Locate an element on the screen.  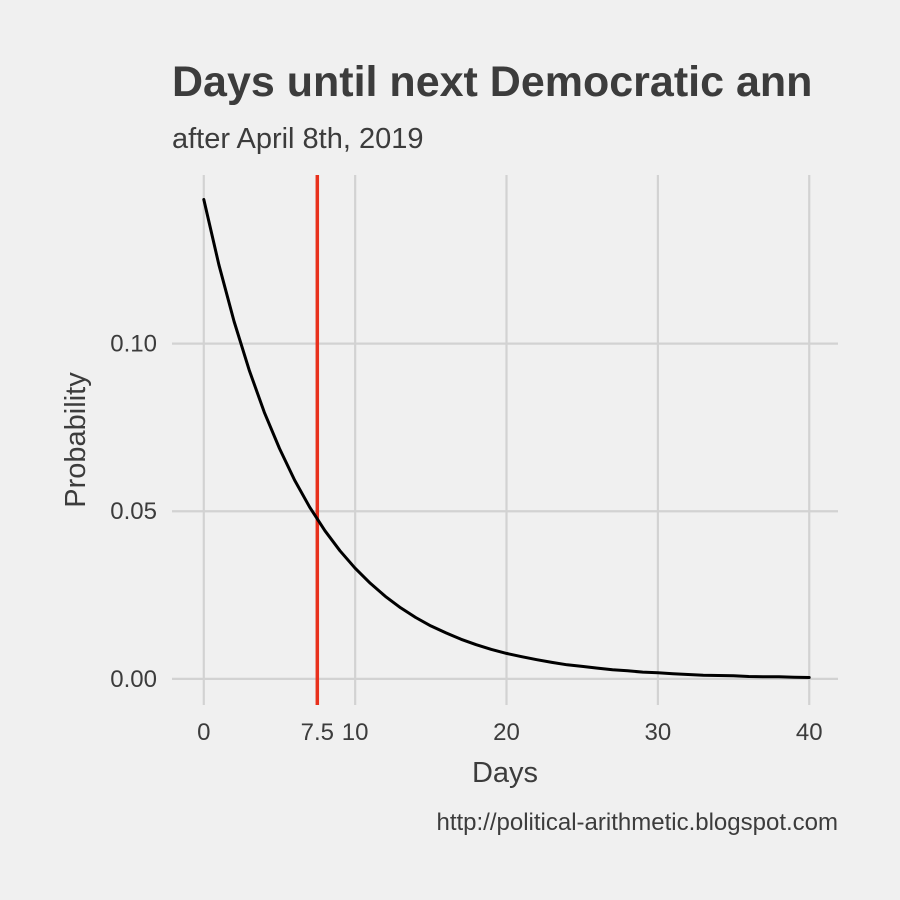
y-tick-label: 0.10 is located at coordinates (133, 344).